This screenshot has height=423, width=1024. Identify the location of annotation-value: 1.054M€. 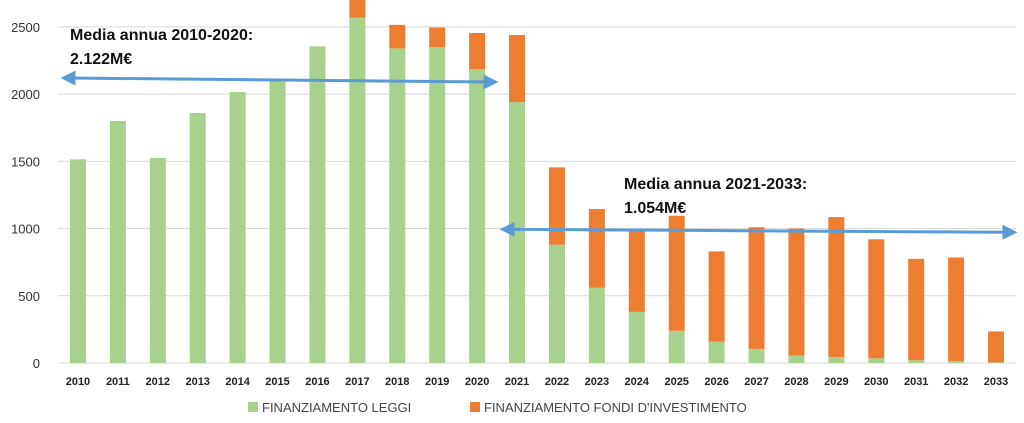
(655, 208).